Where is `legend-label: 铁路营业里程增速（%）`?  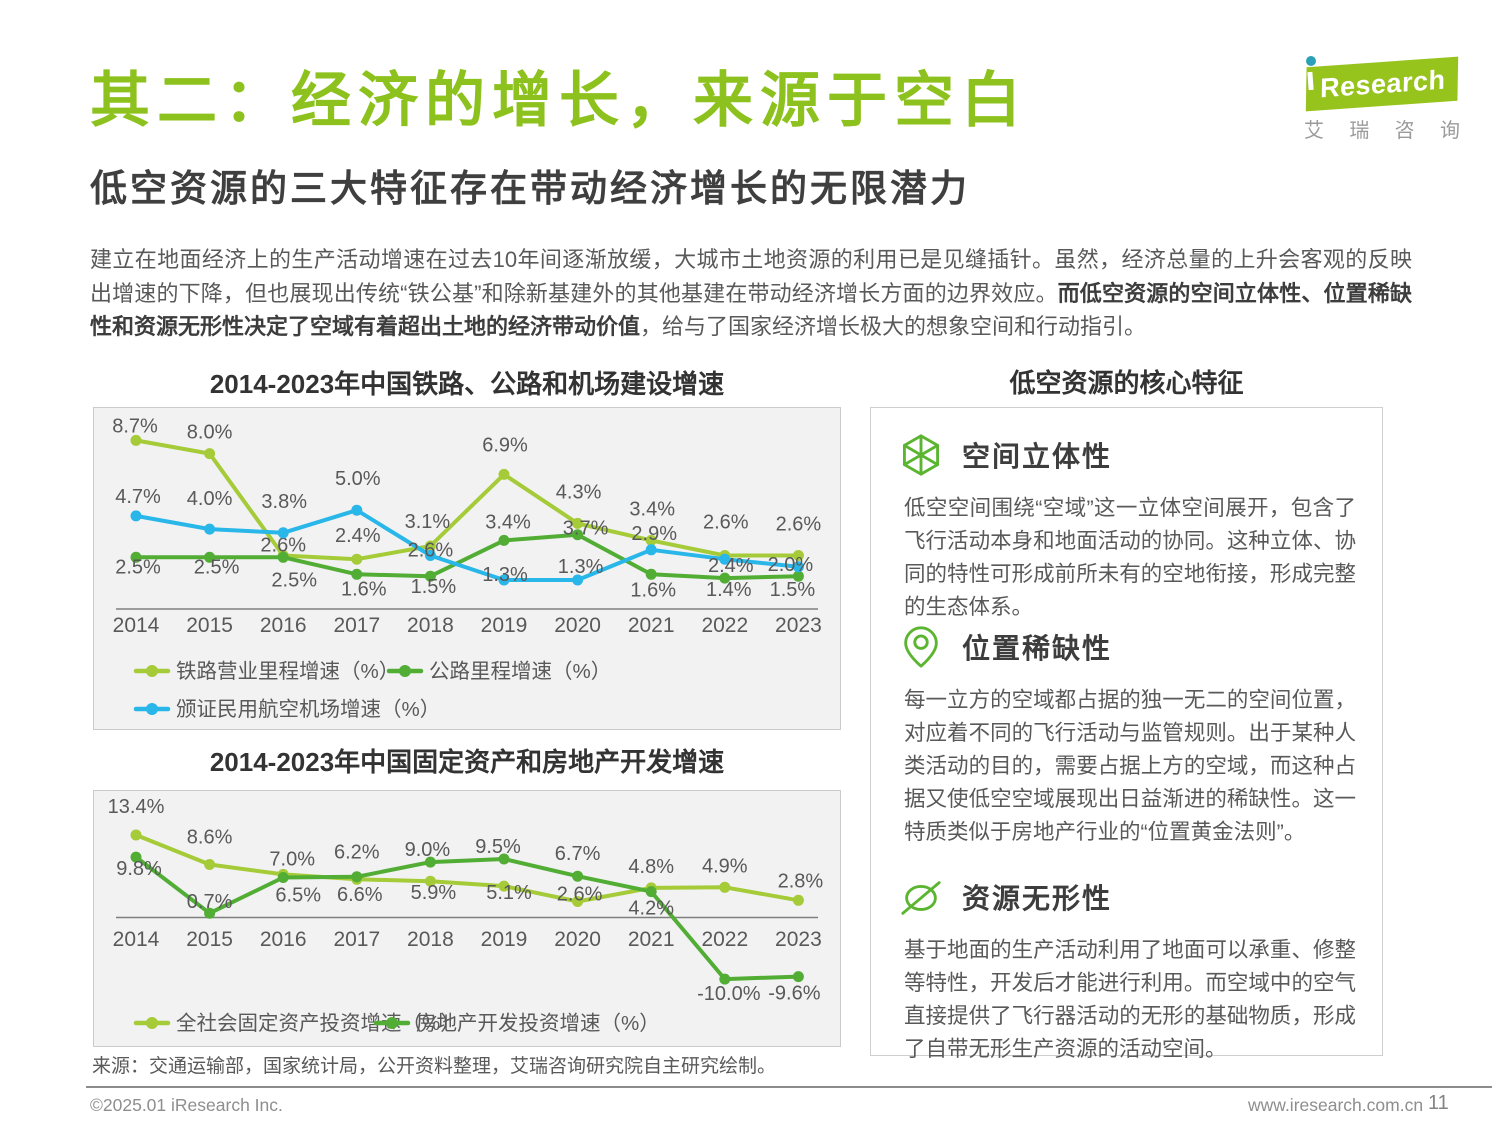 legend-label: 铁路营业里程增速（%） is located at coordinates (287, 671).